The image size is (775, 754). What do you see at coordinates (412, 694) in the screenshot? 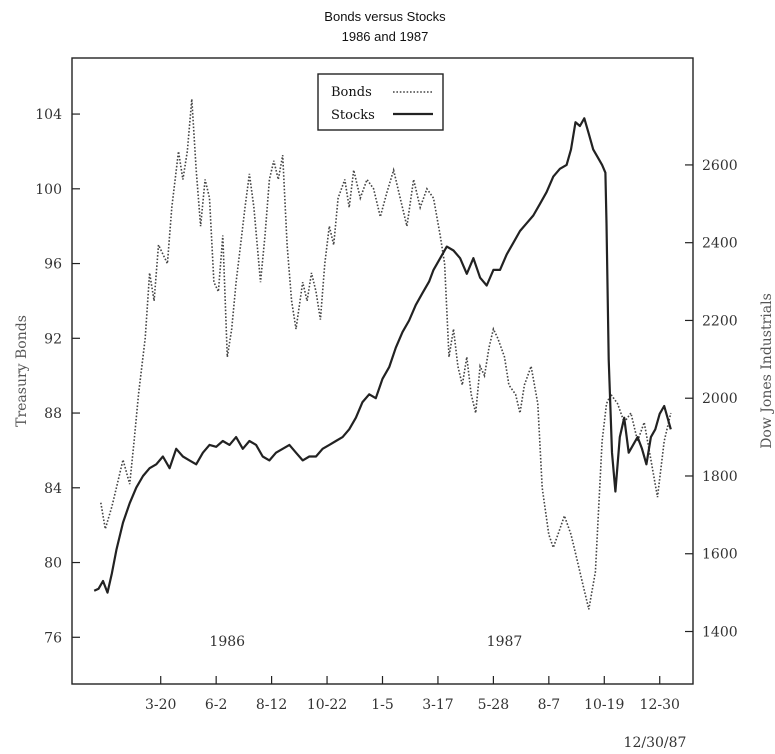
I see `x-axis: 3-20 6-2 8-12 10-22 1-5 3-17 5-28 8-7 10-19 12-30` at bounding box center [412, 694].